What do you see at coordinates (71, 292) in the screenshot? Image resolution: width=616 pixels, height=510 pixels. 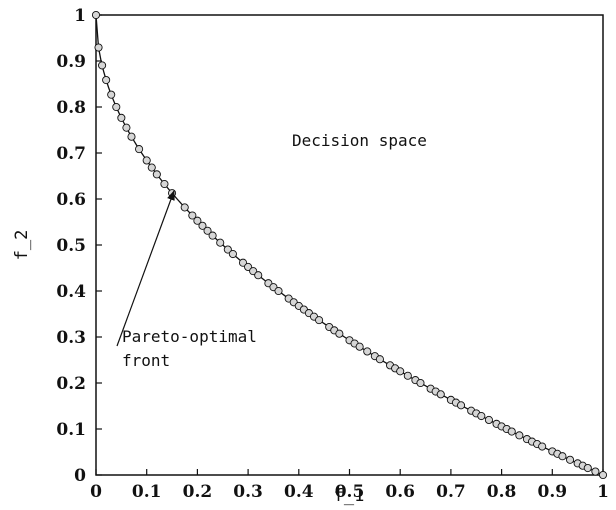 I see `y-tick-label: 0.4` at bounding box center [71, 292].